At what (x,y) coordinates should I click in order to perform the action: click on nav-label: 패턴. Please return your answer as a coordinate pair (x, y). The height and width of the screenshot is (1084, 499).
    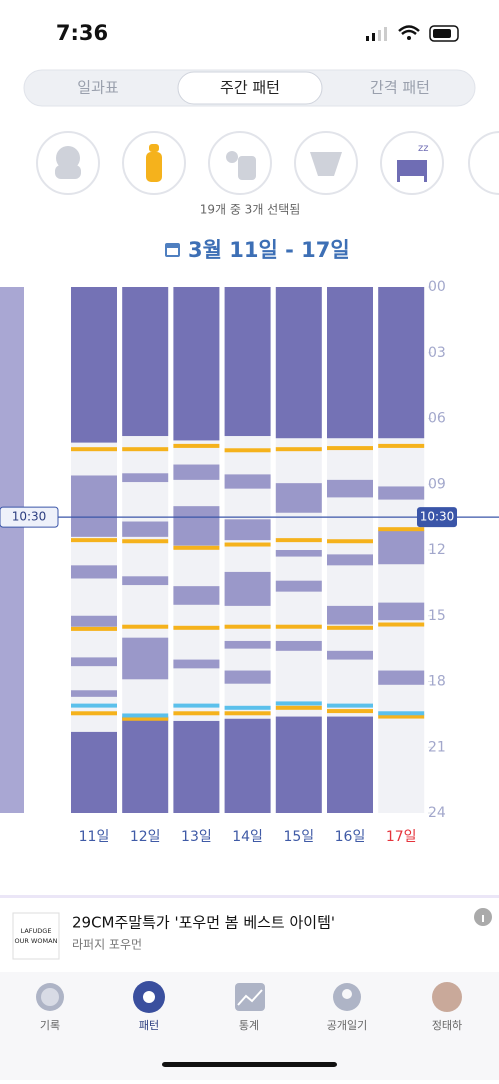
    Looking at the image, I should click on (149, 1025).